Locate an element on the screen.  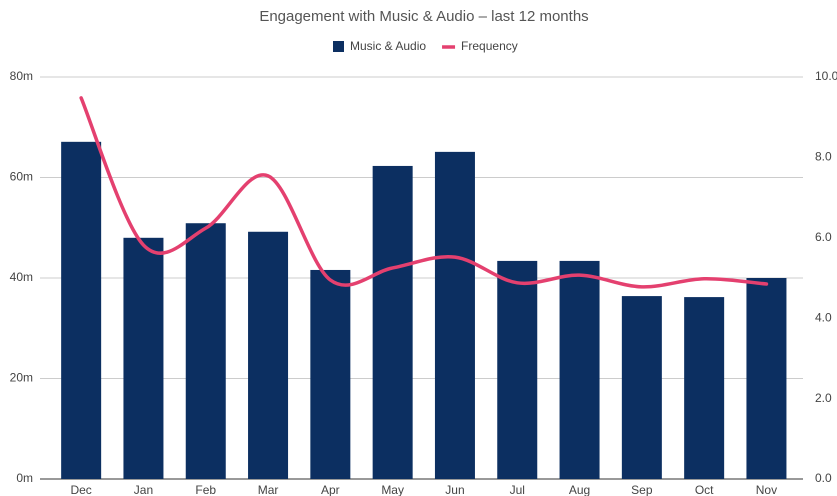
y2-tick-label: 0.0 is located at coordinates (823, 478).